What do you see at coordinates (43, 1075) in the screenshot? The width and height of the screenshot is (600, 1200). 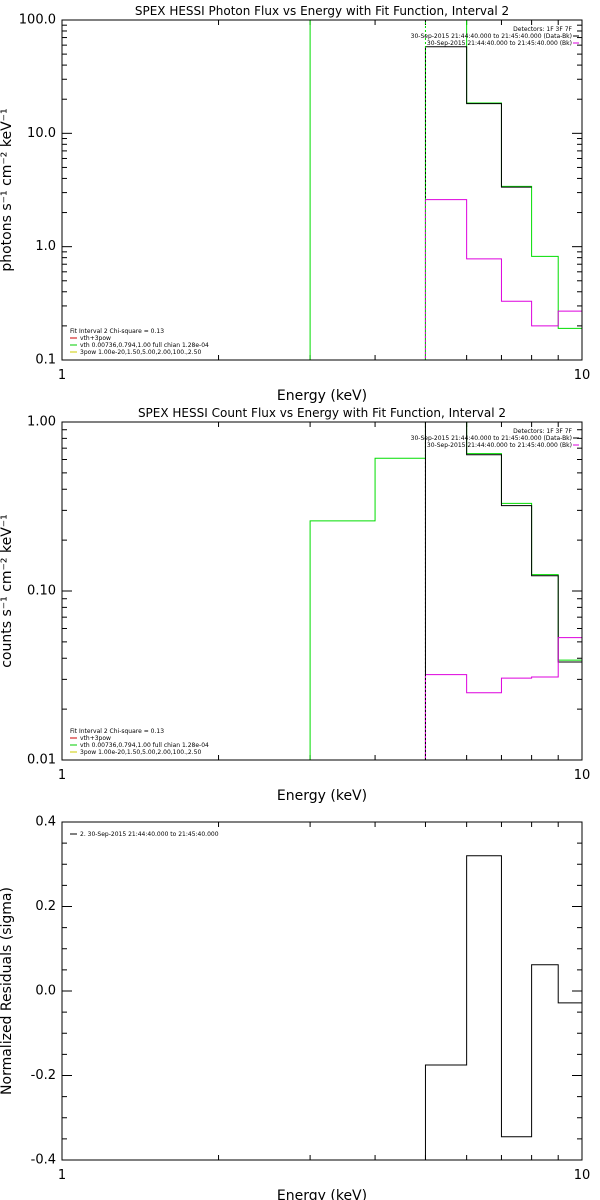 I see `y-tick-label: -0.2` at bounding box center [43, 1075].